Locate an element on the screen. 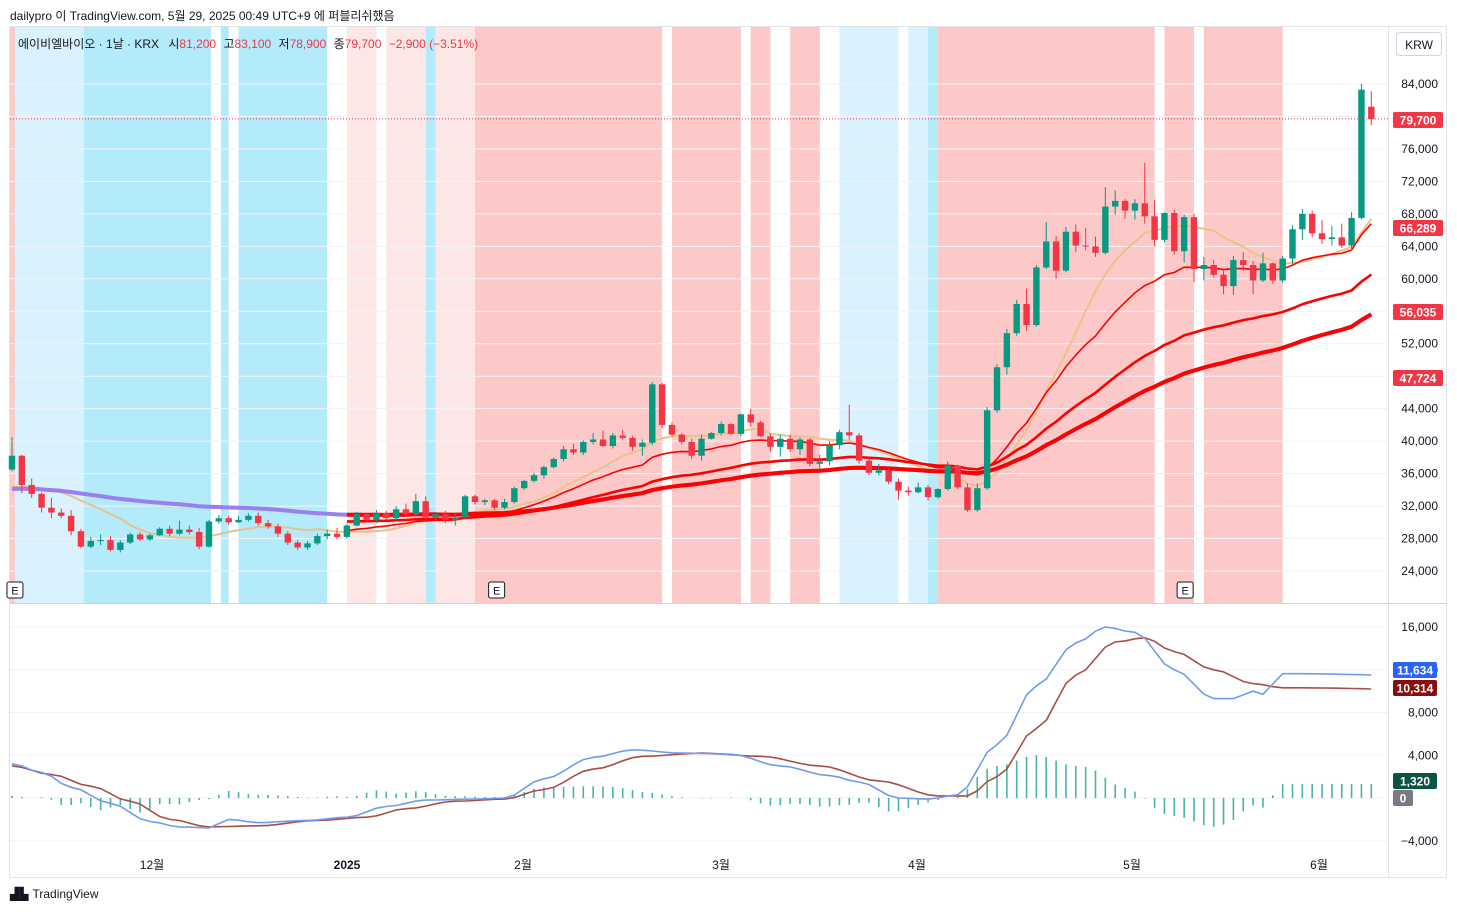 The width and height of the screenshot is (1457, 913). price-tick-label: 84,000 is located at coordinates (1419, 84).